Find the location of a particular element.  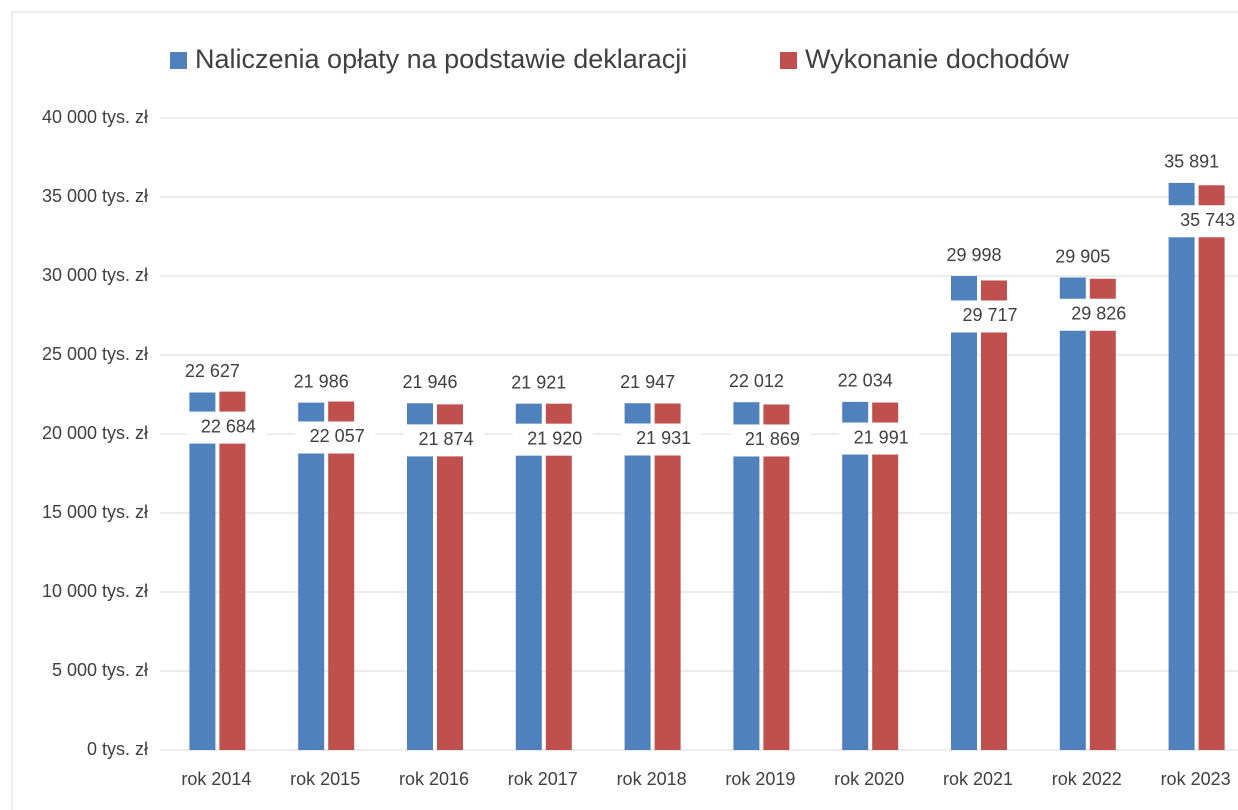

data-label: 21 869 is located at coordinates (772, 439).